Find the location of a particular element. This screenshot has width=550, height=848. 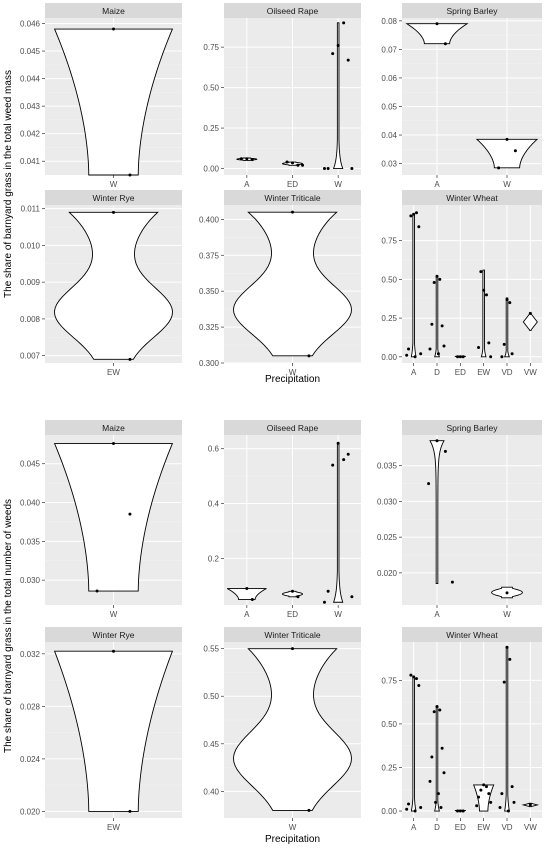

panel-title: Spring Barley is located at coordinates (472, 11).